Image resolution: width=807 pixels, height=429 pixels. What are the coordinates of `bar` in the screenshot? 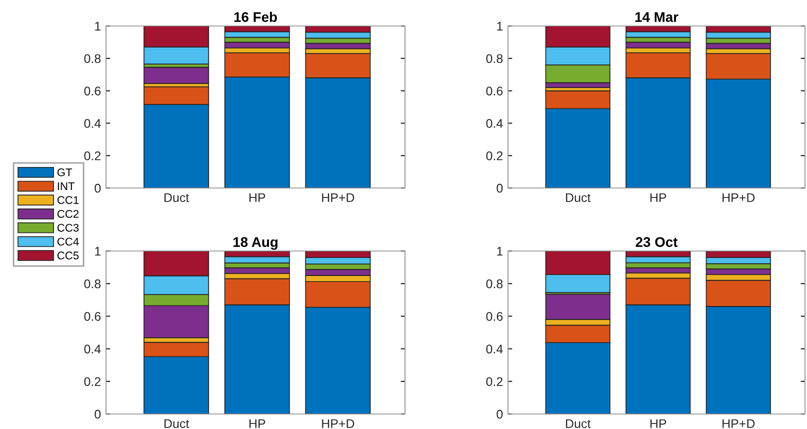 It's located at (177, 75).